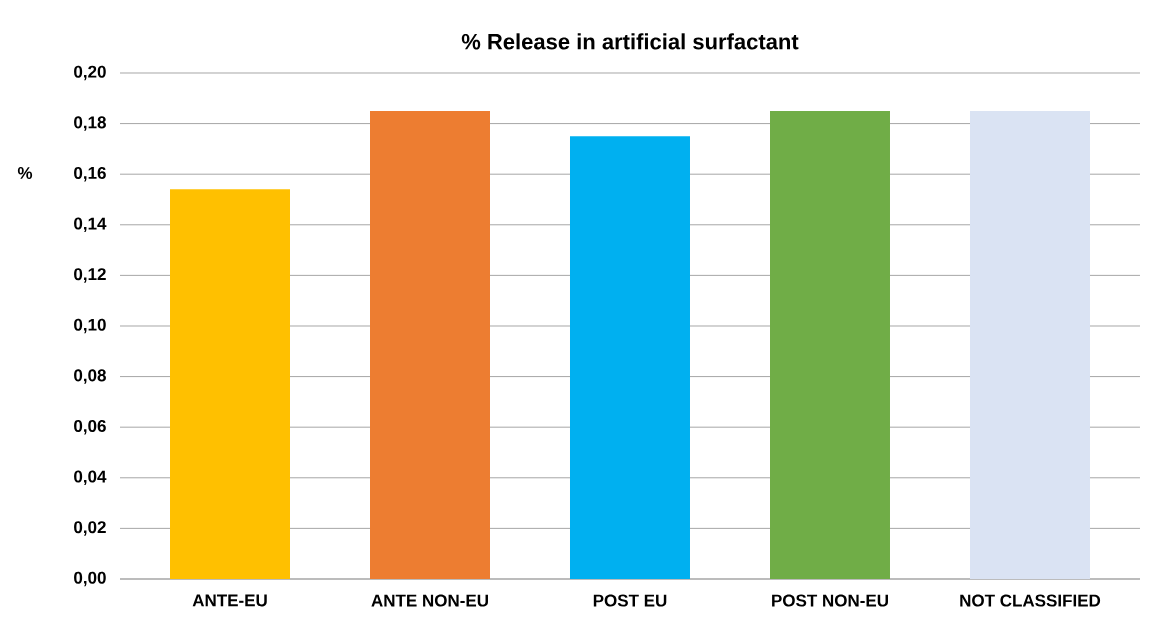 The image size is (1173, 629). What do you see at coordinates (830, 600) in the screenshot?
I see `x-tick-label: POST NON-EU` at bounding box center [830, 600].